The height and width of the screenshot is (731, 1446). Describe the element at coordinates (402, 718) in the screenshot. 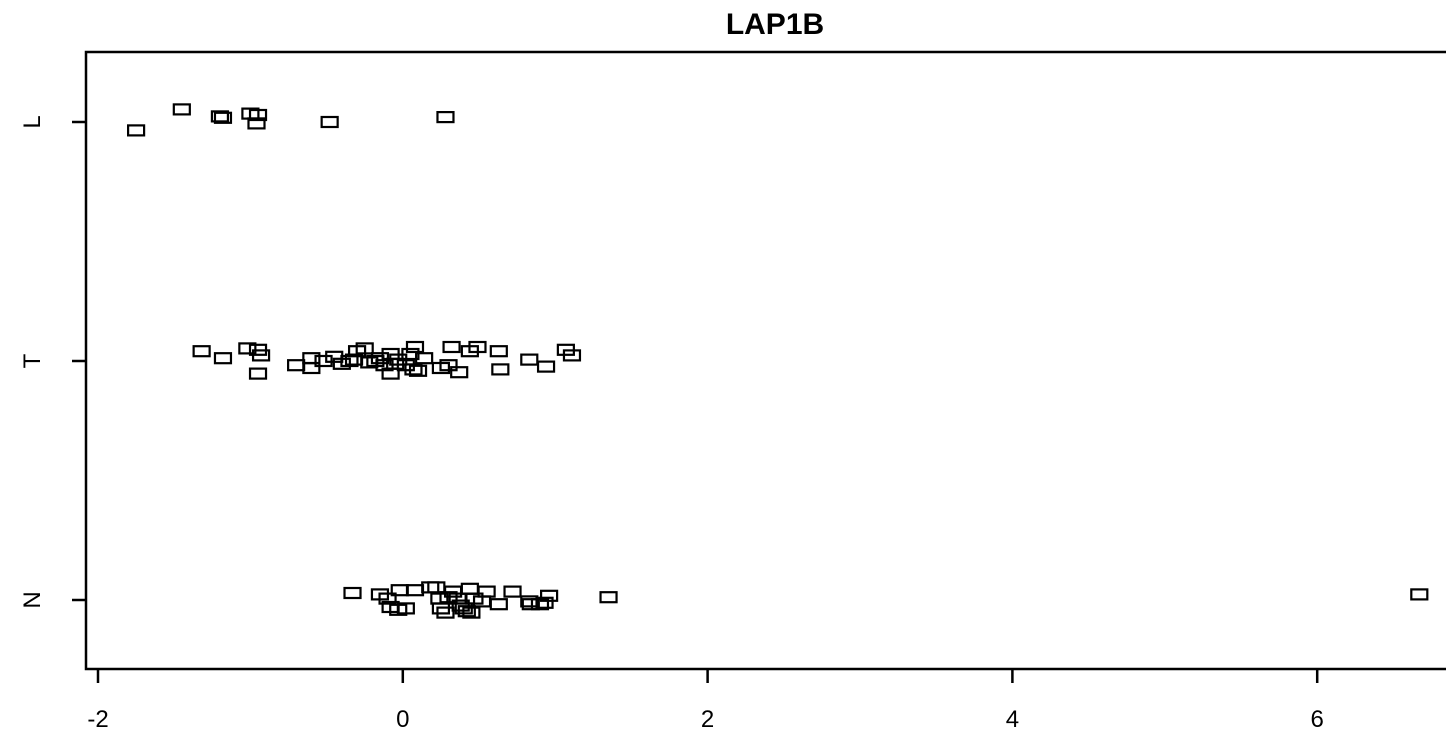

I see `x-tick-label: 0` at that location.